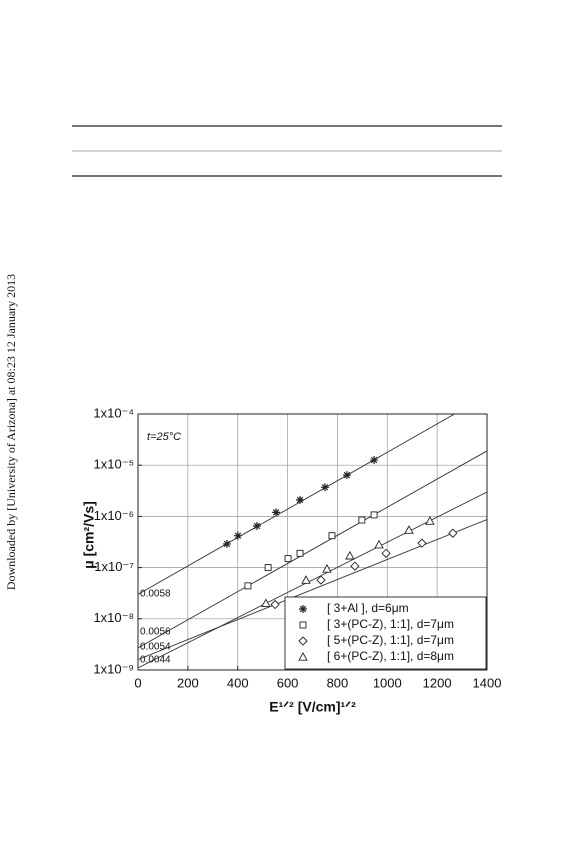  What do you see at coordinates (113, 668) in the screenshot?
I see `y-tick-label: 1x10⁻⁹` at bounding box center [113, 668].